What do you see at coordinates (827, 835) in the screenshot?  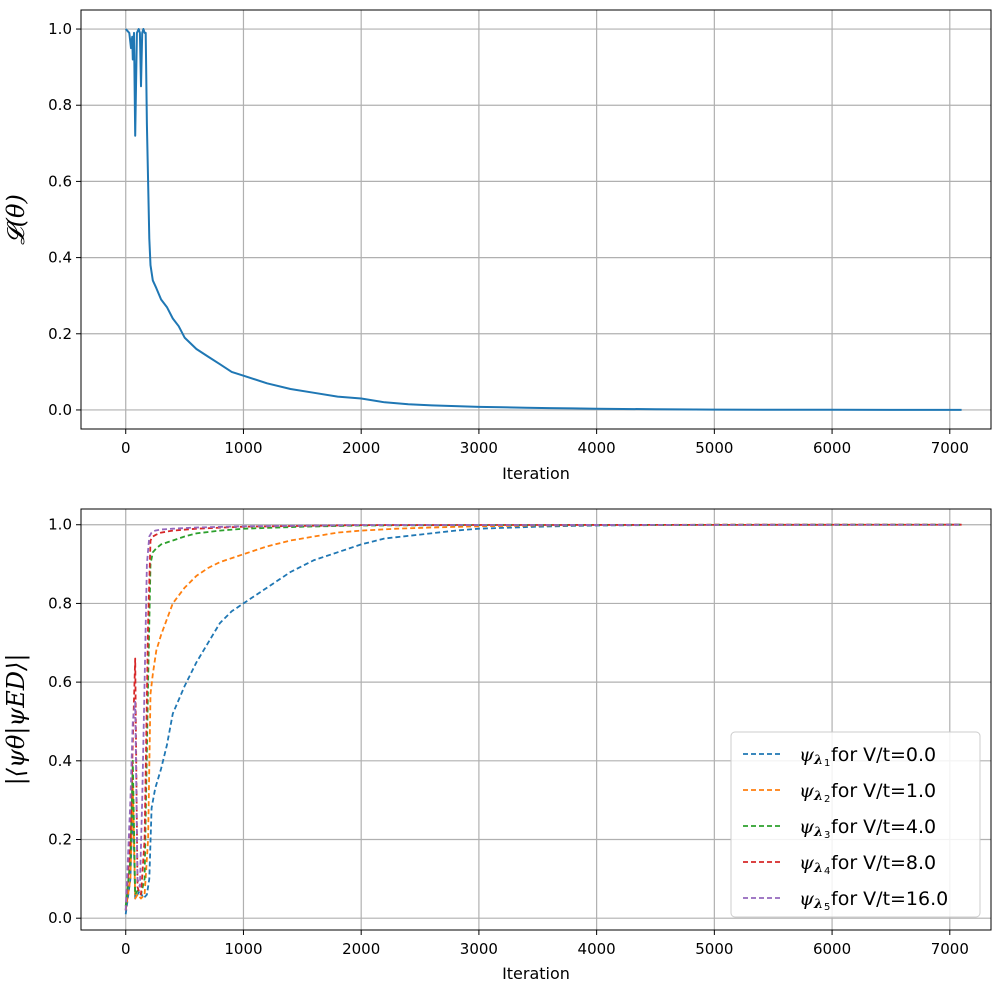 I see `legend-subscript: 3` at bounding box center [827, 835].